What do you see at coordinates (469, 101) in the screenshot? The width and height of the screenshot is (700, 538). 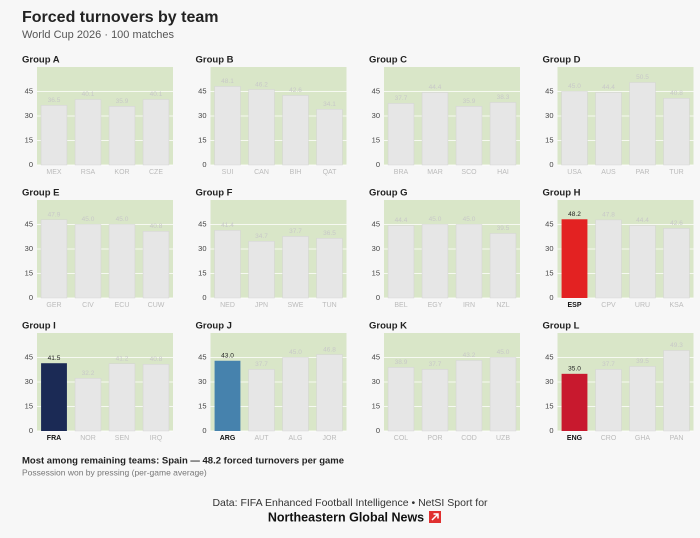 I see `value-label: 35.9` at bounding box center [469, 101].